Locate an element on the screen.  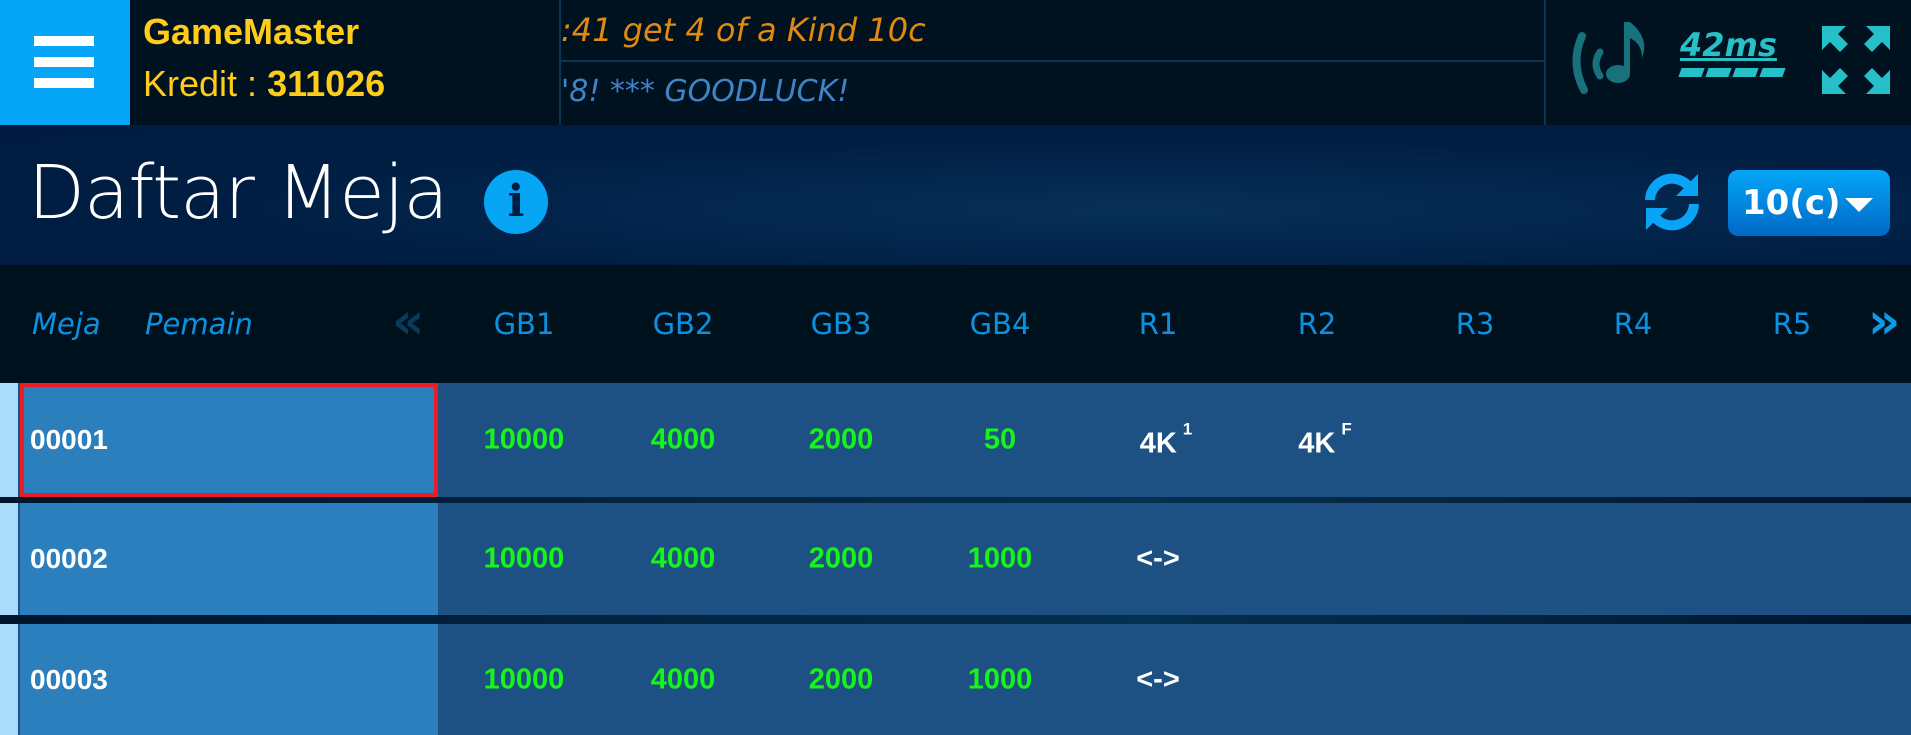
username: GameMaster is located at coordinates (251, 31).